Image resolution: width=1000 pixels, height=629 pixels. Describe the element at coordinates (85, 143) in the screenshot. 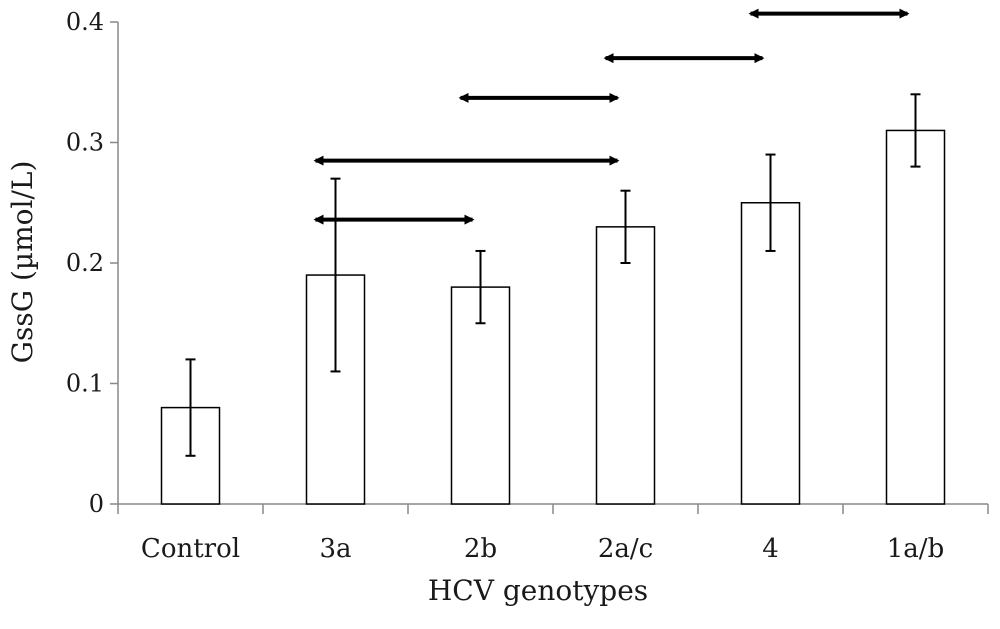

I see `y-tick-label: 0.3` at that location.